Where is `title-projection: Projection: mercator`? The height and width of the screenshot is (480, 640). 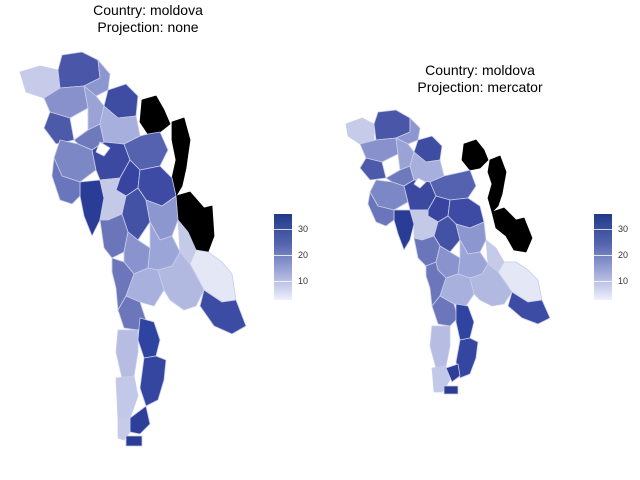 title-projection: Projection: mercator is located at coordinates (480, 87).